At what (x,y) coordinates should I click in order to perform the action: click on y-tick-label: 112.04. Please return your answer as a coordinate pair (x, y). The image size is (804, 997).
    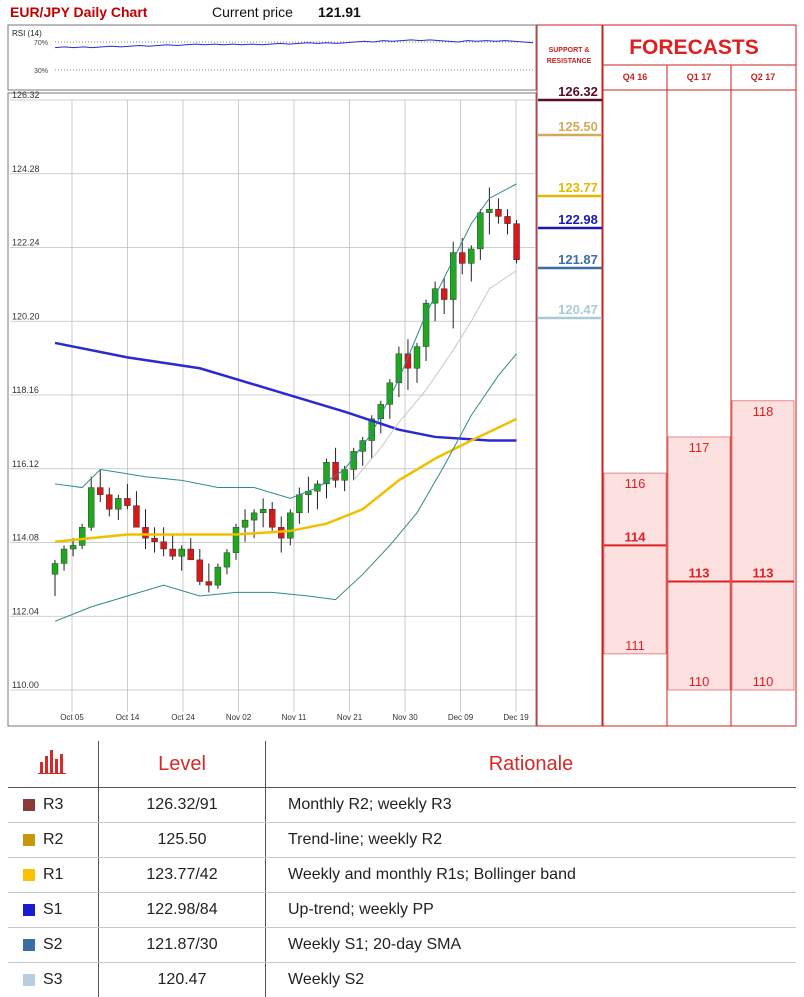
    Looking at the image, I should click on (25, 611).